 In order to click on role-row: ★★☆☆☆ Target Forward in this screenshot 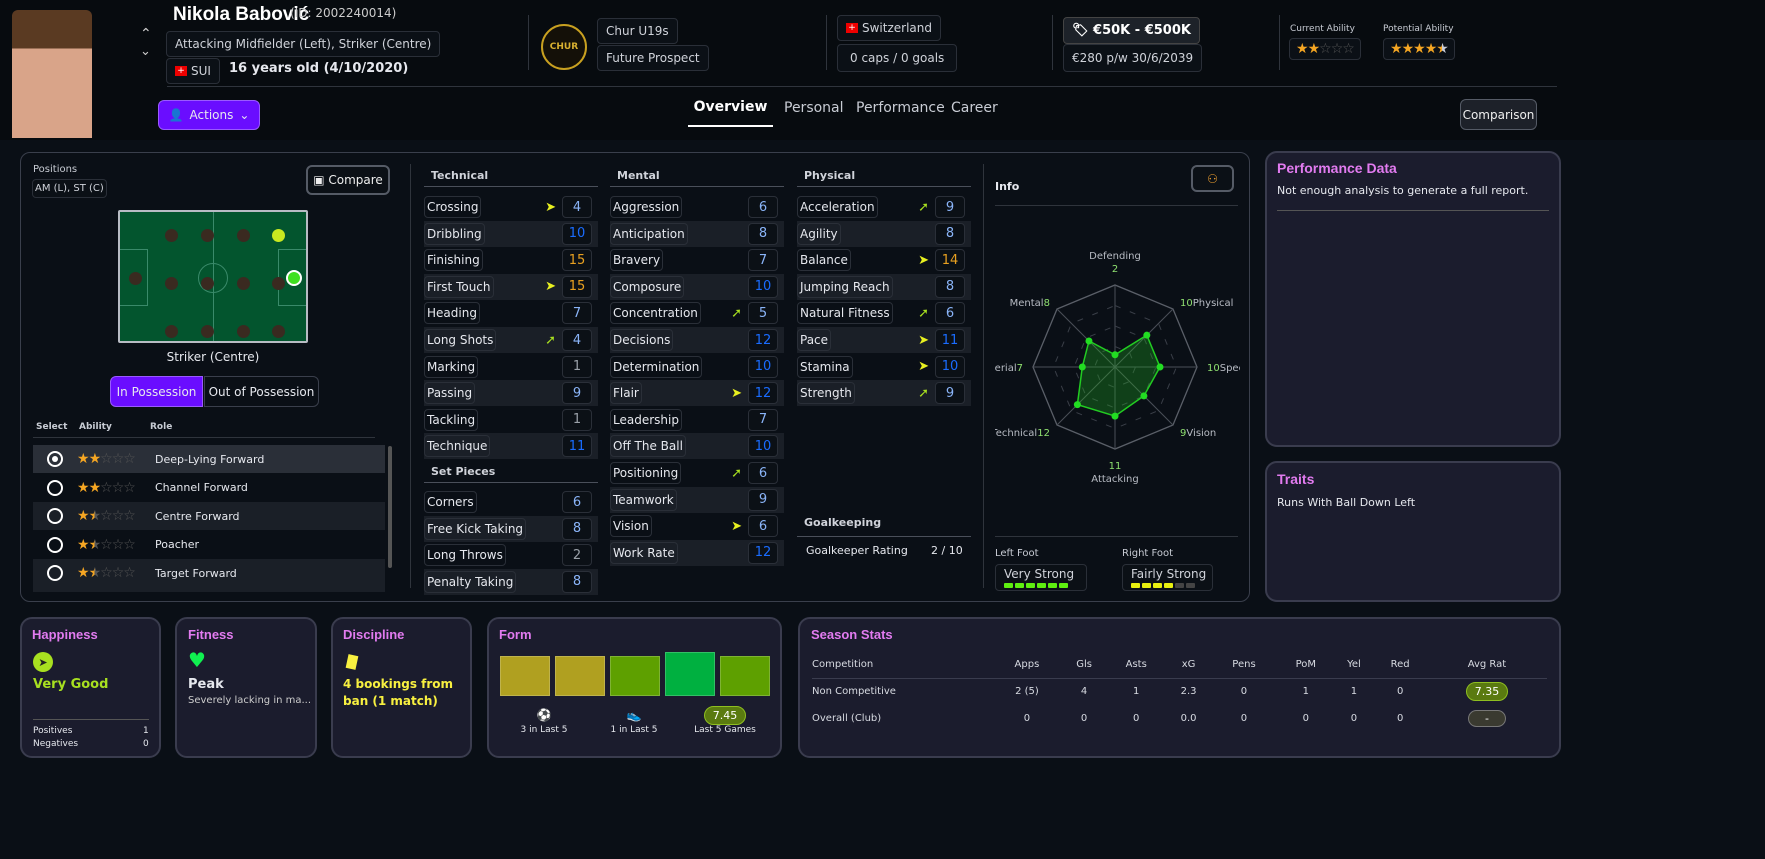, I will do `click(209, 573)`.